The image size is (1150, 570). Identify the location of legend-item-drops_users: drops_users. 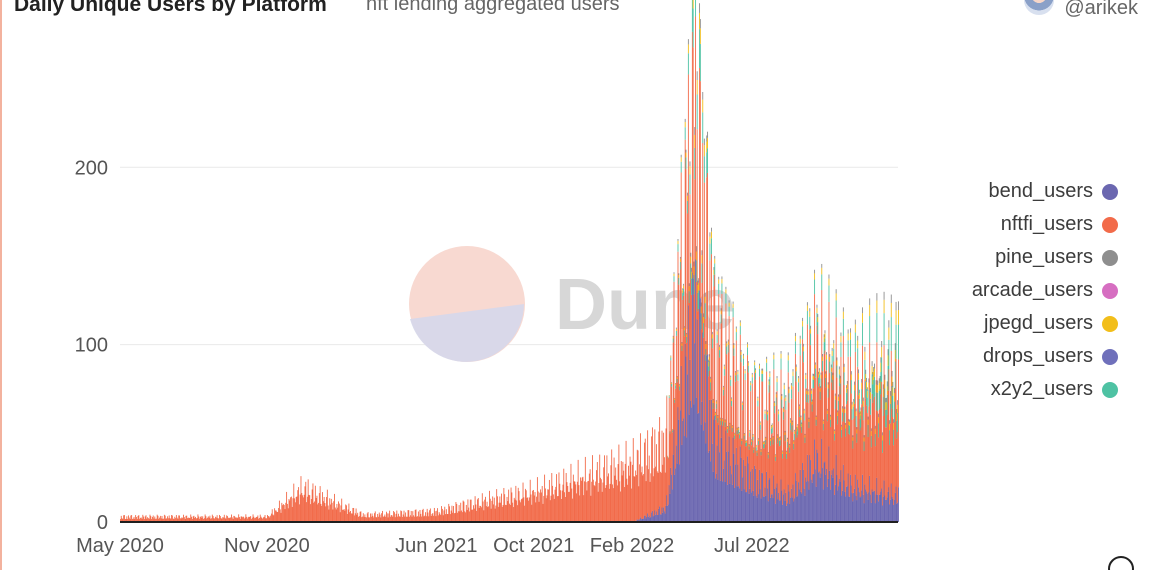
(1008, 356).